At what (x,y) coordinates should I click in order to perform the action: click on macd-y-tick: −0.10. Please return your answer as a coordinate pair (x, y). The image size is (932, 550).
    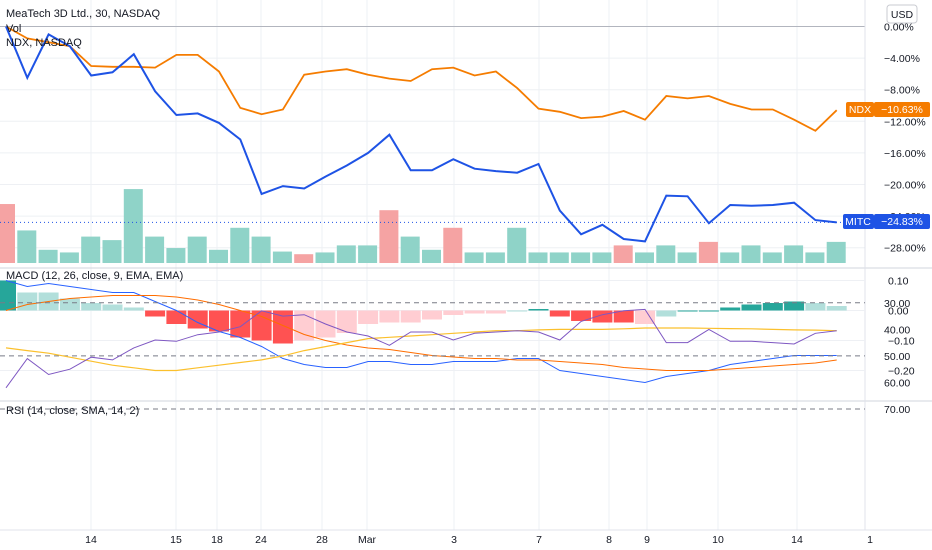
    Looking at the image, I should click on (901, 342).